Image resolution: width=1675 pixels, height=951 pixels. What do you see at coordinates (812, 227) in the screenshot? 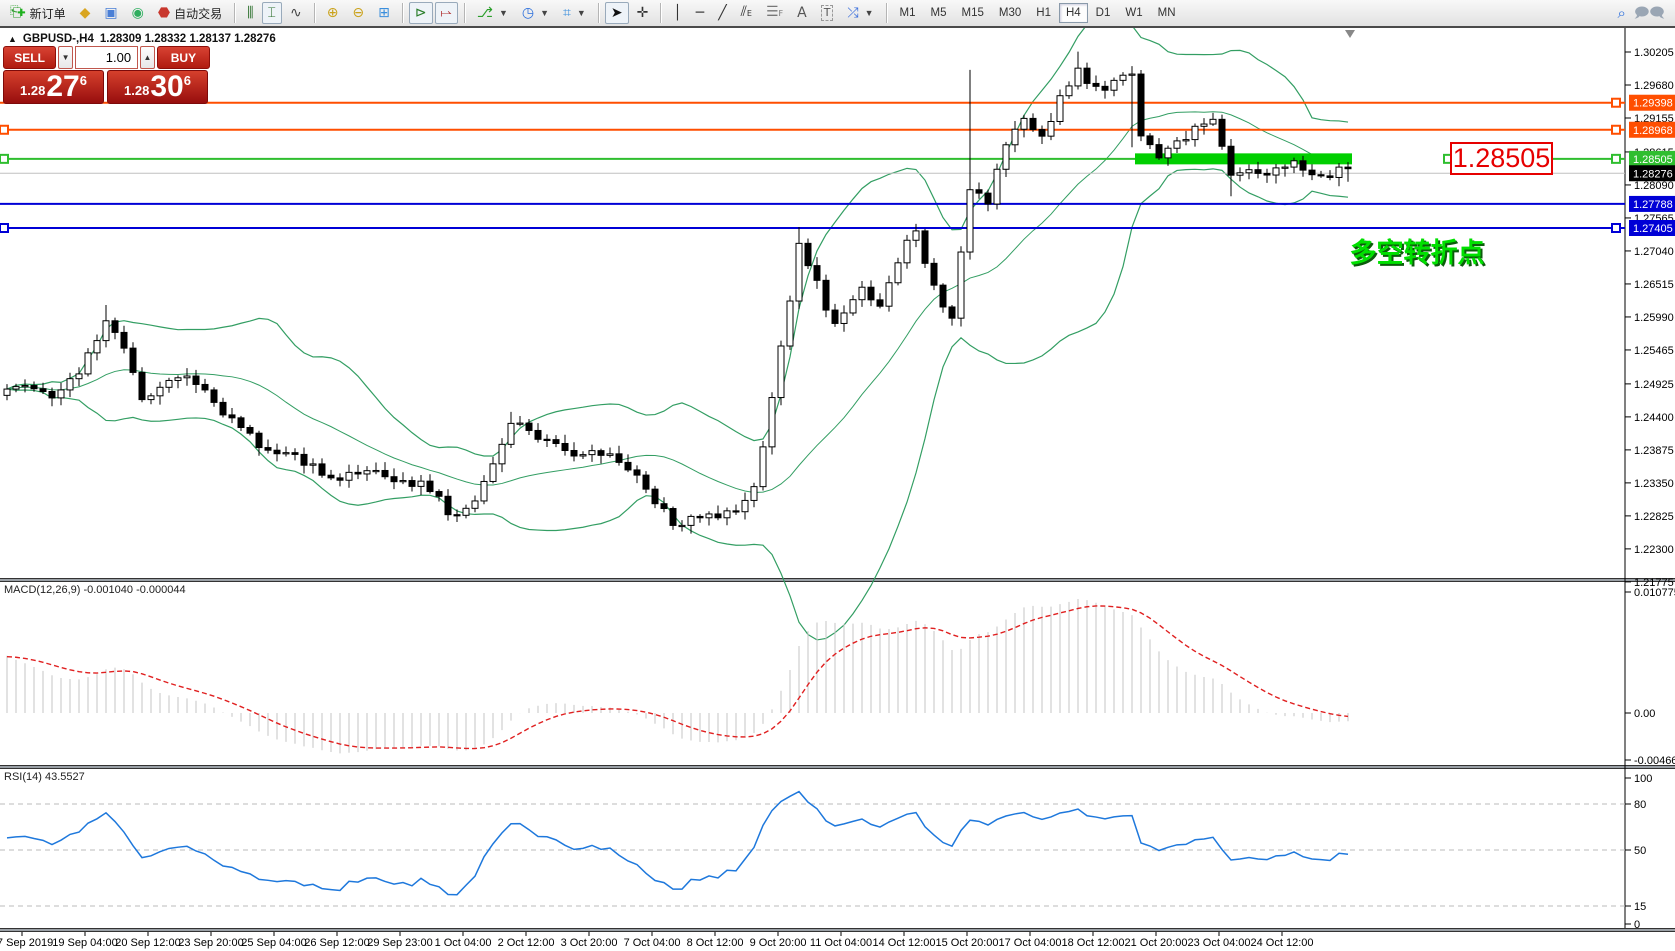
I see `hline-1.27405` at bounding box center [812, 227].